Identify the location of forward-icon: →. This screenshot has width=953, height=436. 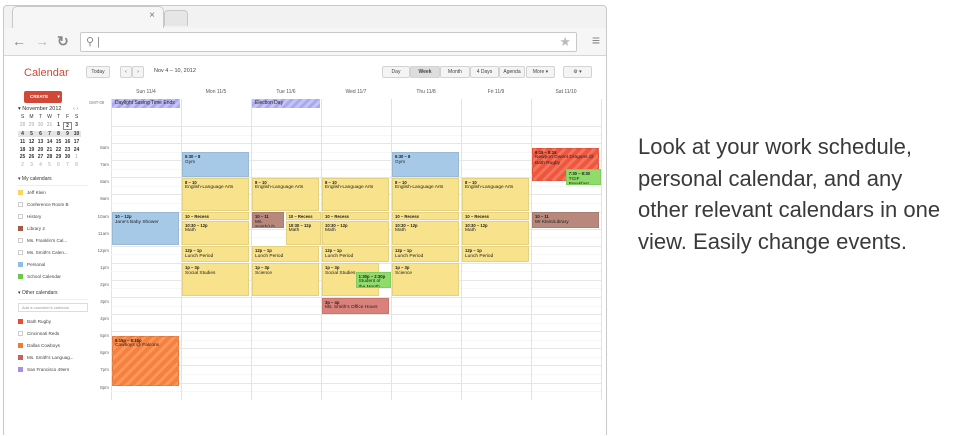
(42, 41).